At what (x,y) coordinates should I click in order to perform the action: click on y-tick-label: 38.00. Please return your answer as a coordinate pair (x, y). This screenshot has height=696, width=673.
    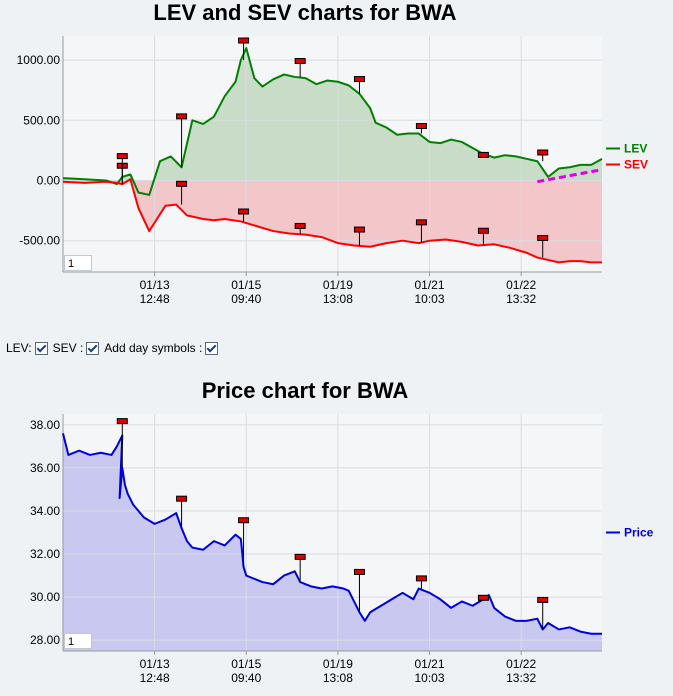
    Looking at the image, I should click on (45, 425).